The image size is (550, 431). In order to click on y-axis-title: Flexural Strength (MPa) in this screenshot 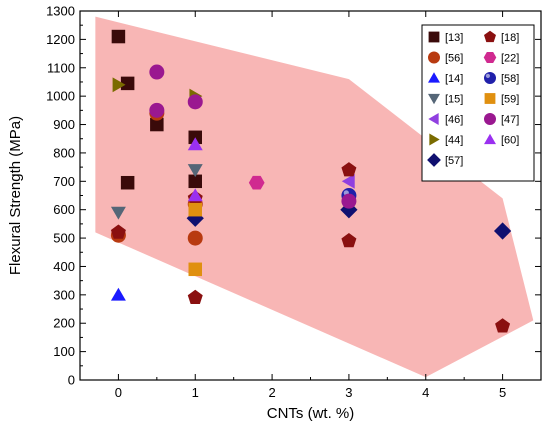, I will do `click(15, 195)`.